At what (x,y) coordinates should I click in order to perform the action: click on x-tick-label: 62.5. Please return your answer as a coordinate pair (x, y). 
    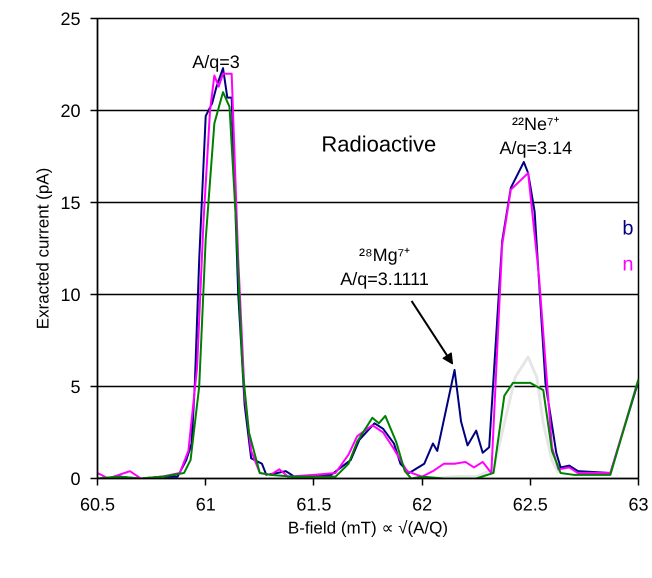
    Looking at the image, I should click on (530, 504).